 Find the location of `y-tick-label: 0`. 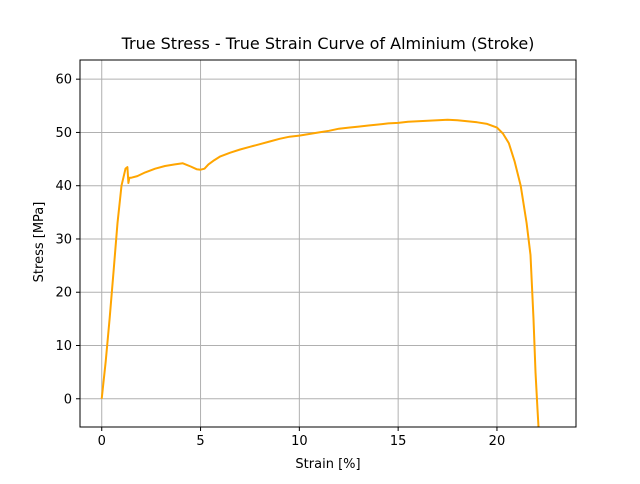

y-tick-label: 0 is located at coordinates (68, 399).